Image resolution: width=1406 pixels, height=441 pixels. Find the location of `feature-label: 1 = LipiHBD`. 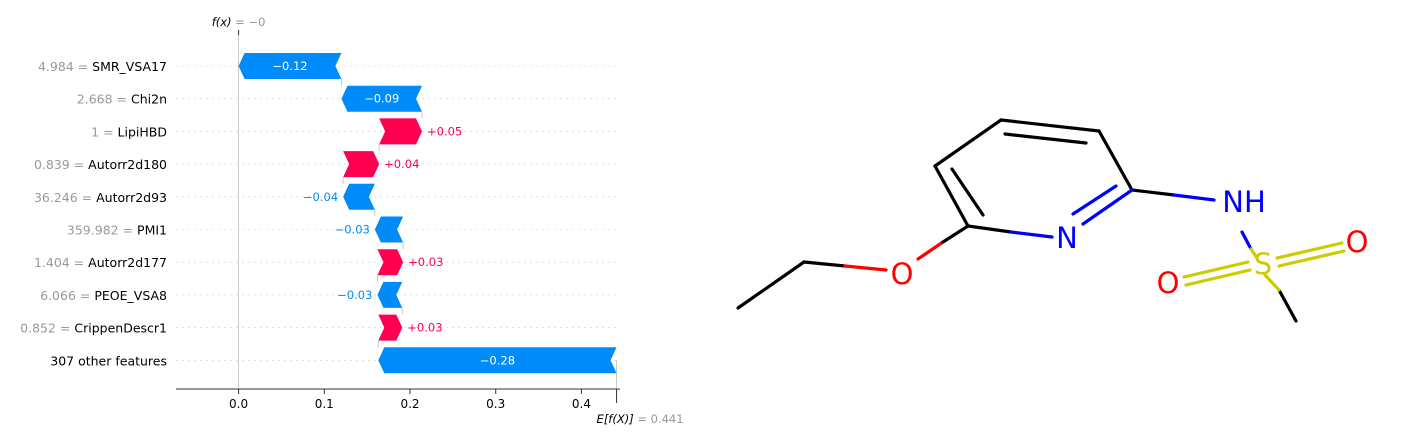

feature-label: 1 = LipiHBD is located at coordinates (129, 131).